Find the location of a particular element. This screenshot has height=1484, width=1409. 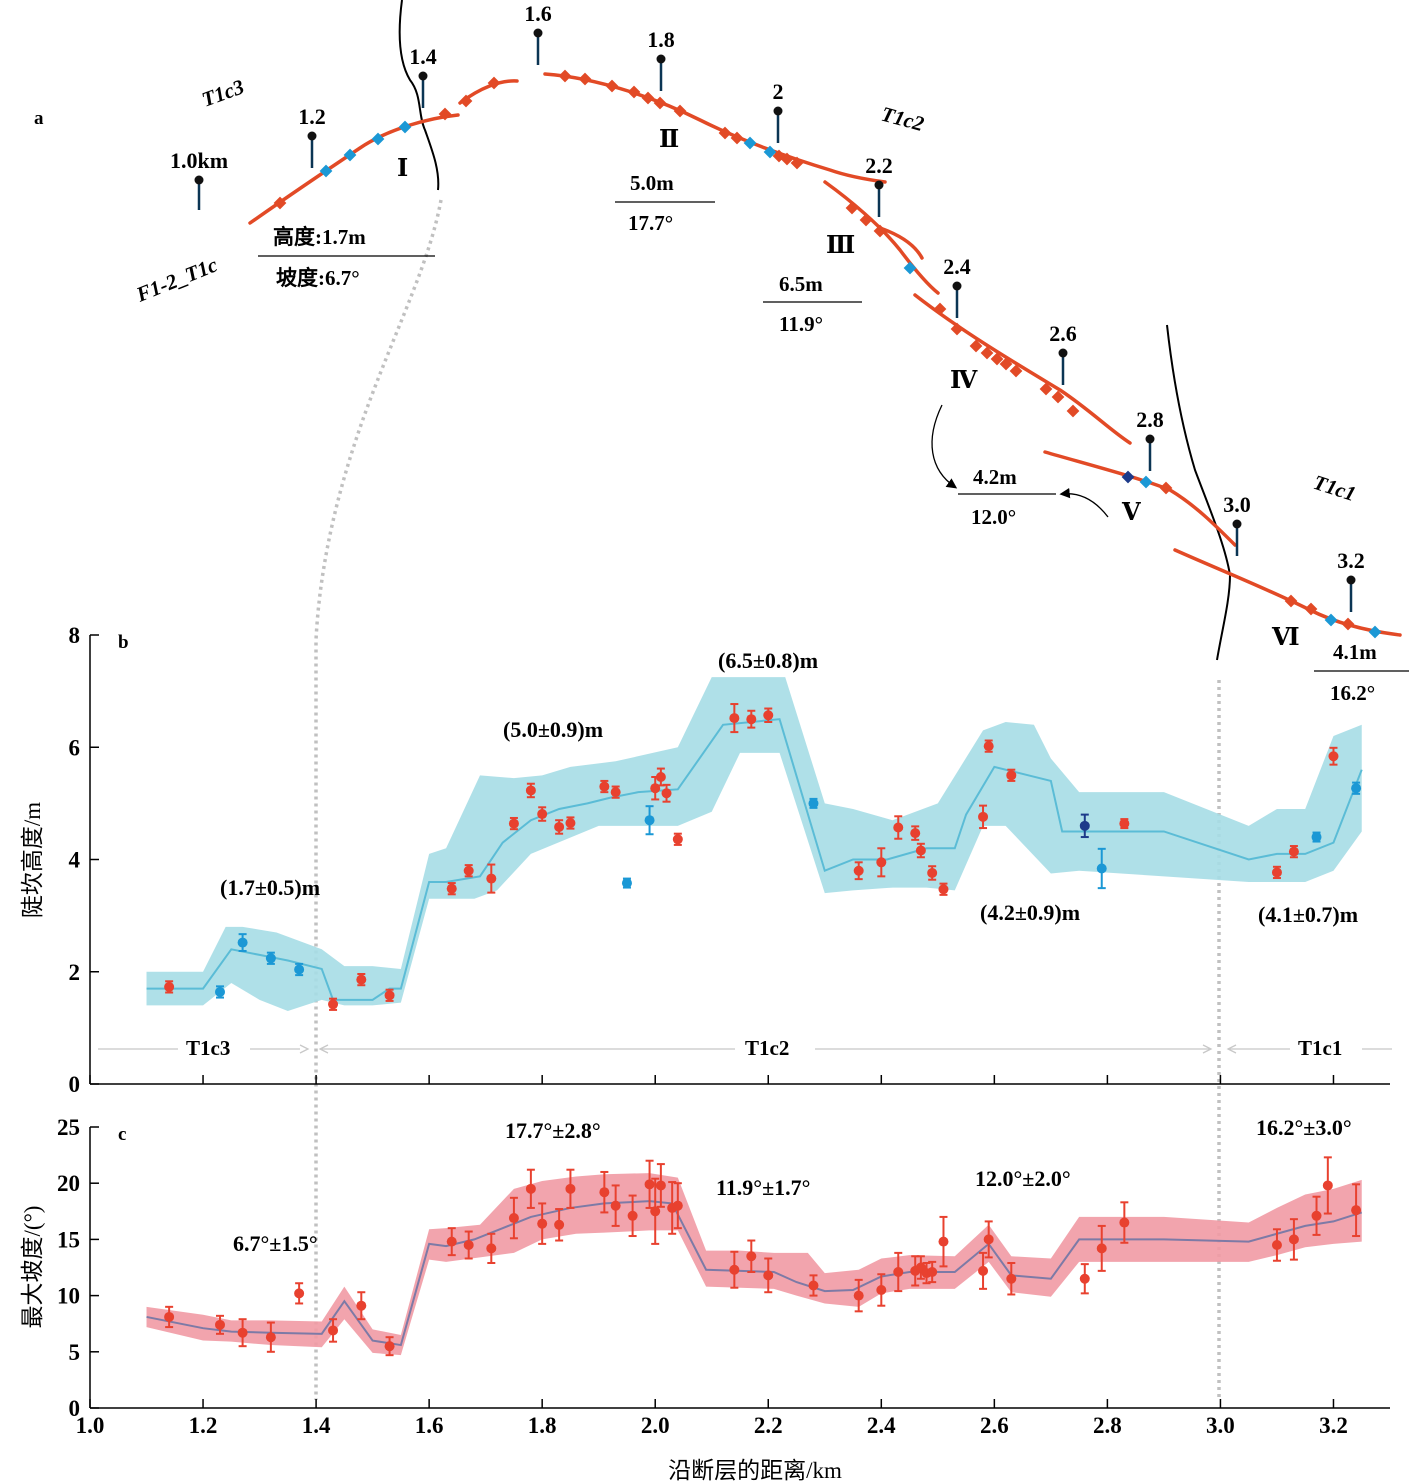

y-tick-label: 10 is located at coordinates (68, 1296).